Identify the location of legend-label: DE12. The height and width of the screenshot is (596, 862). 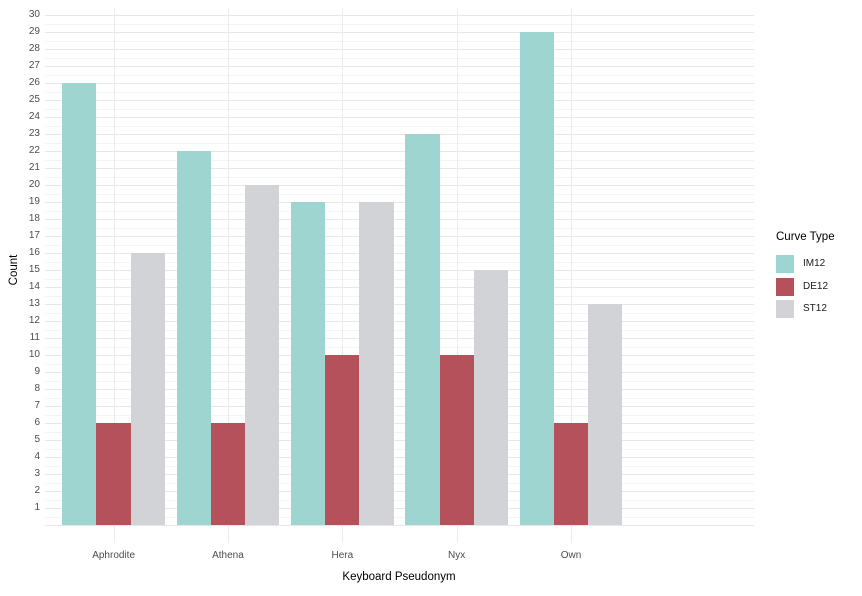
(816, 286).